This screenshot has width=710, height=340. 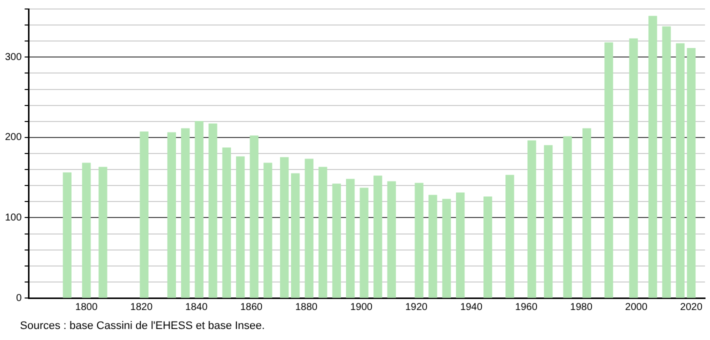 I want to click on y-tick-label: 300, so click(x=13, y=57).